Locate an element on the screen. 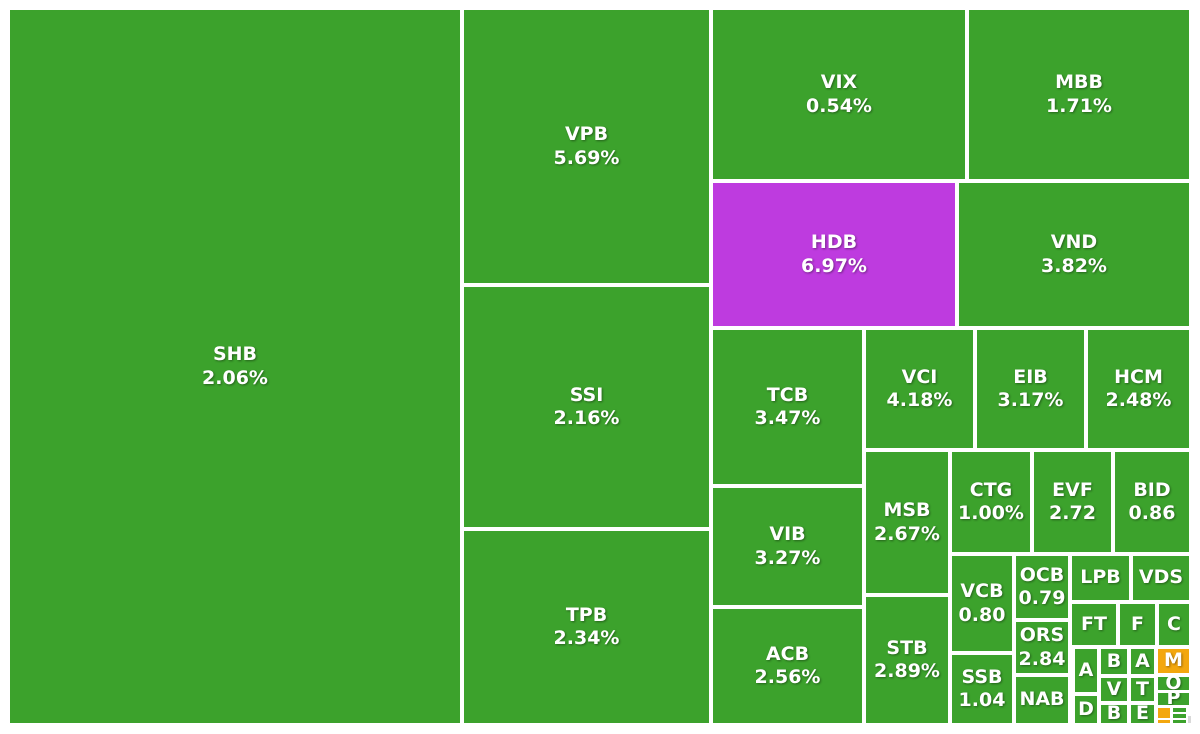 The width and height of the screenshot is (1200, 734). cell-ticker: STB is located at coordinates (907, 647).